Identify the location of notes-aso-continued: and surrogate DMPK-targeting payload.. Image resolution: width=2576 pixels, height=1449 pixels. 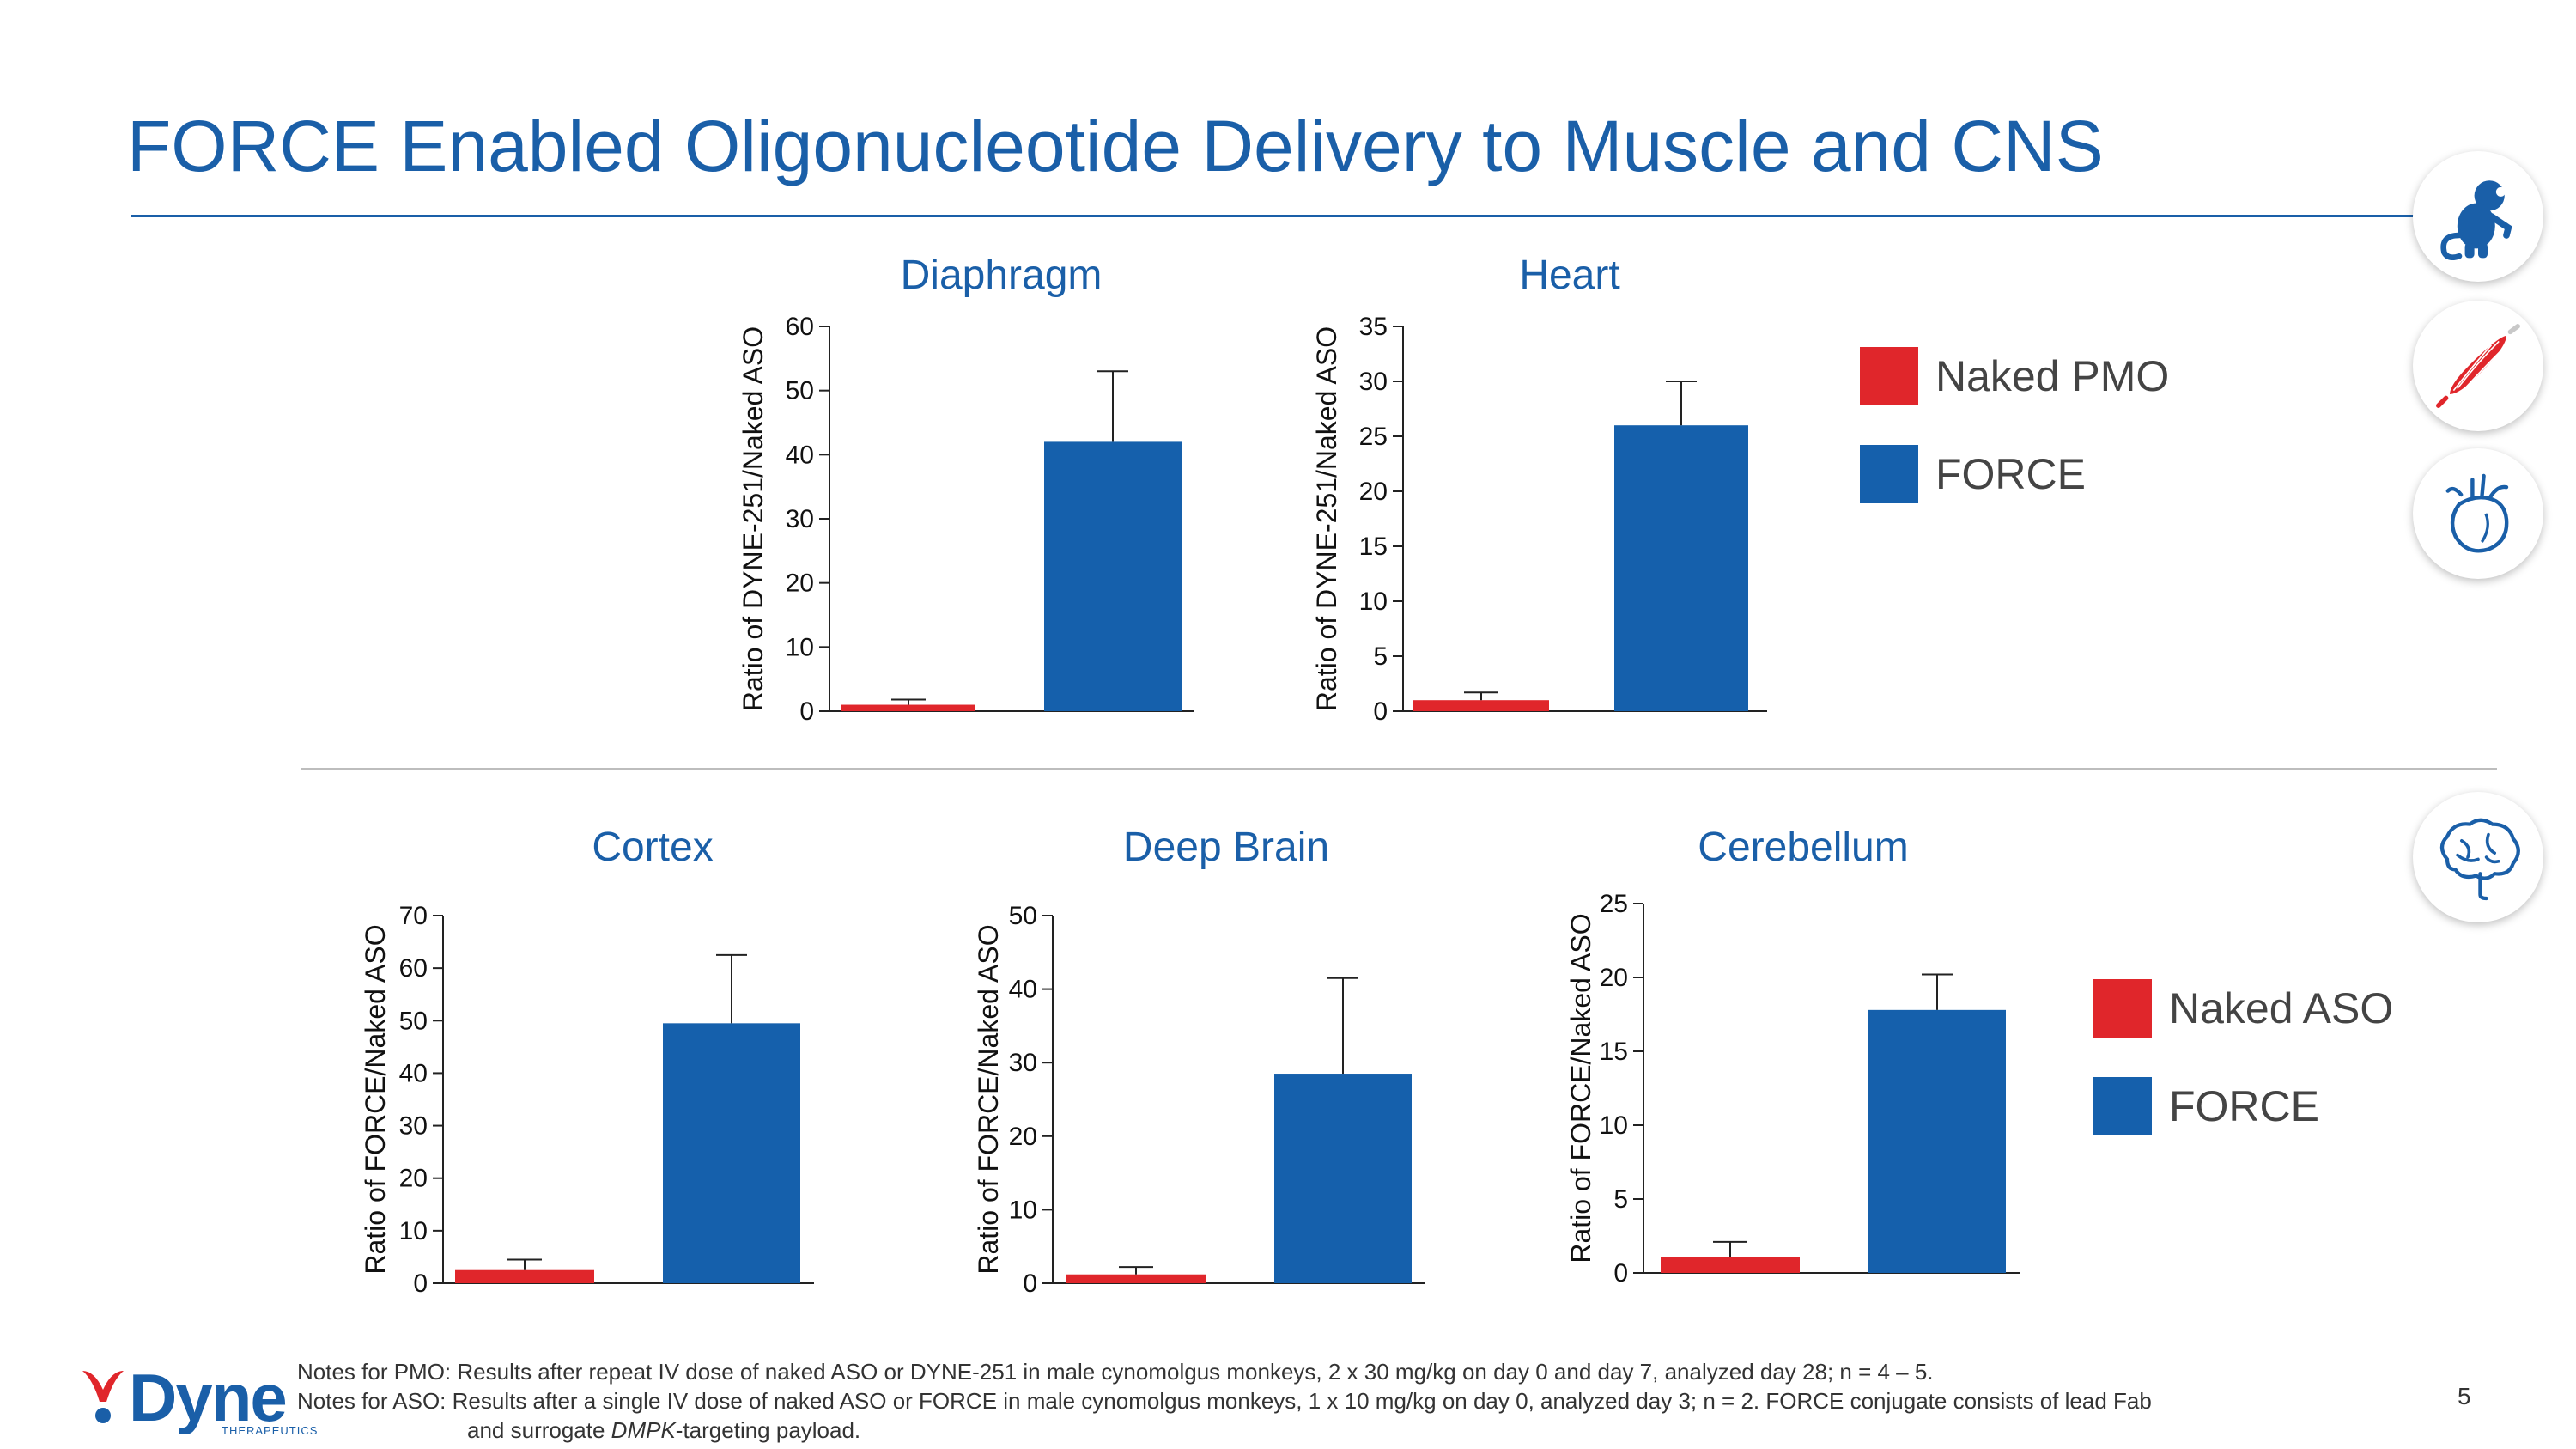
(1224, 1430).